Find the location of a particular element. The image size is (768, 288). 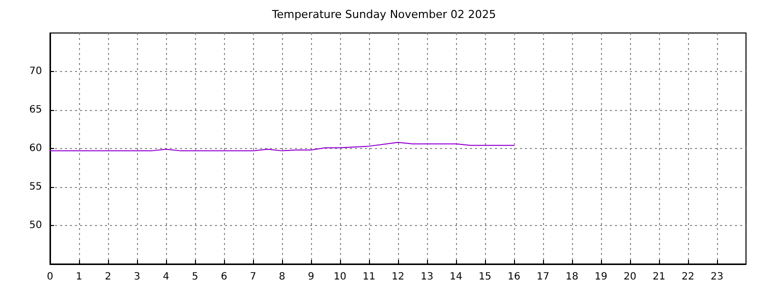

x-tick-label: 17 is located at coordinates (543, 277).